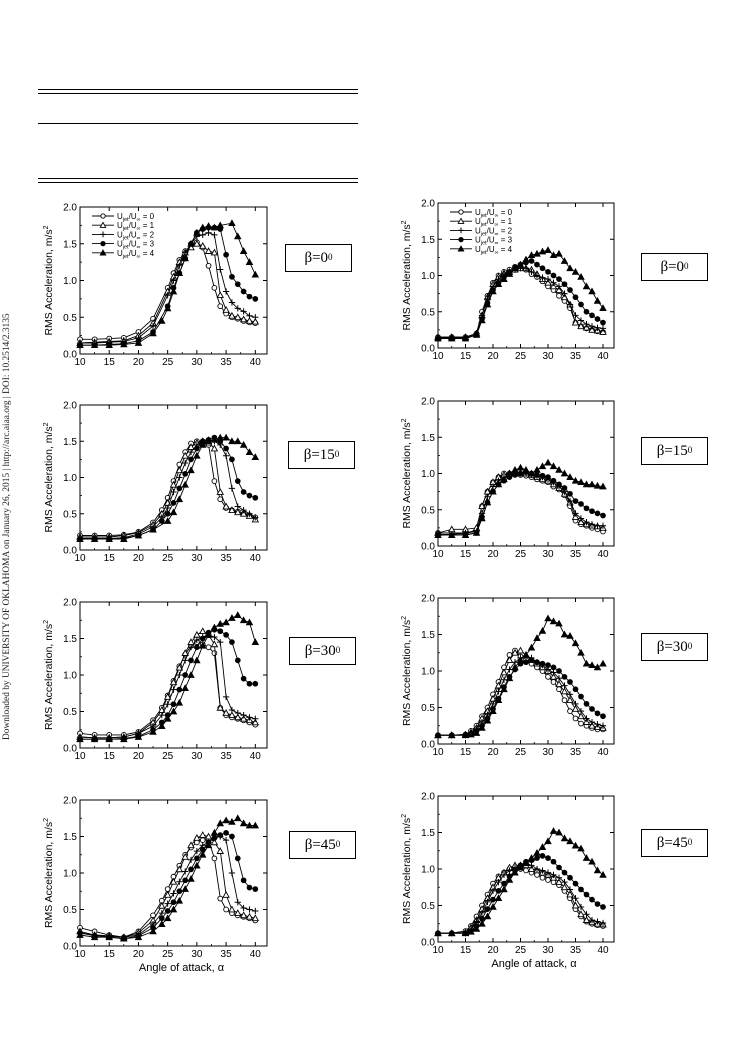 This screenshot has width=744, height=1047. I want to click on data-point-circle-open, so click(214, 481).